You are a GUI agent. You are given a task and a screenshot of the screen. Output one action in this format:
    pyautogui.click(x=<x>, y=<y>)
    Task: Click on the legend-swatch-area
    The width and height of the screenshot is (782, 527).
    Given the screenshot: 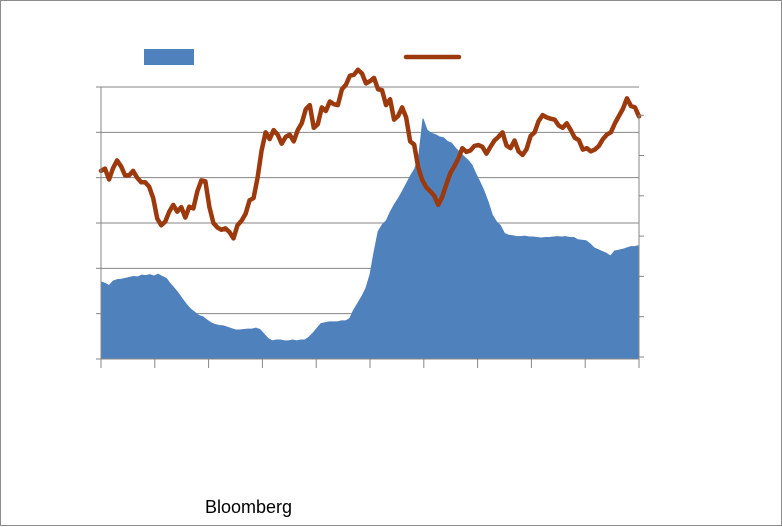 What is the action you would take?
    pyautogui.click(x=169, y=57)
    